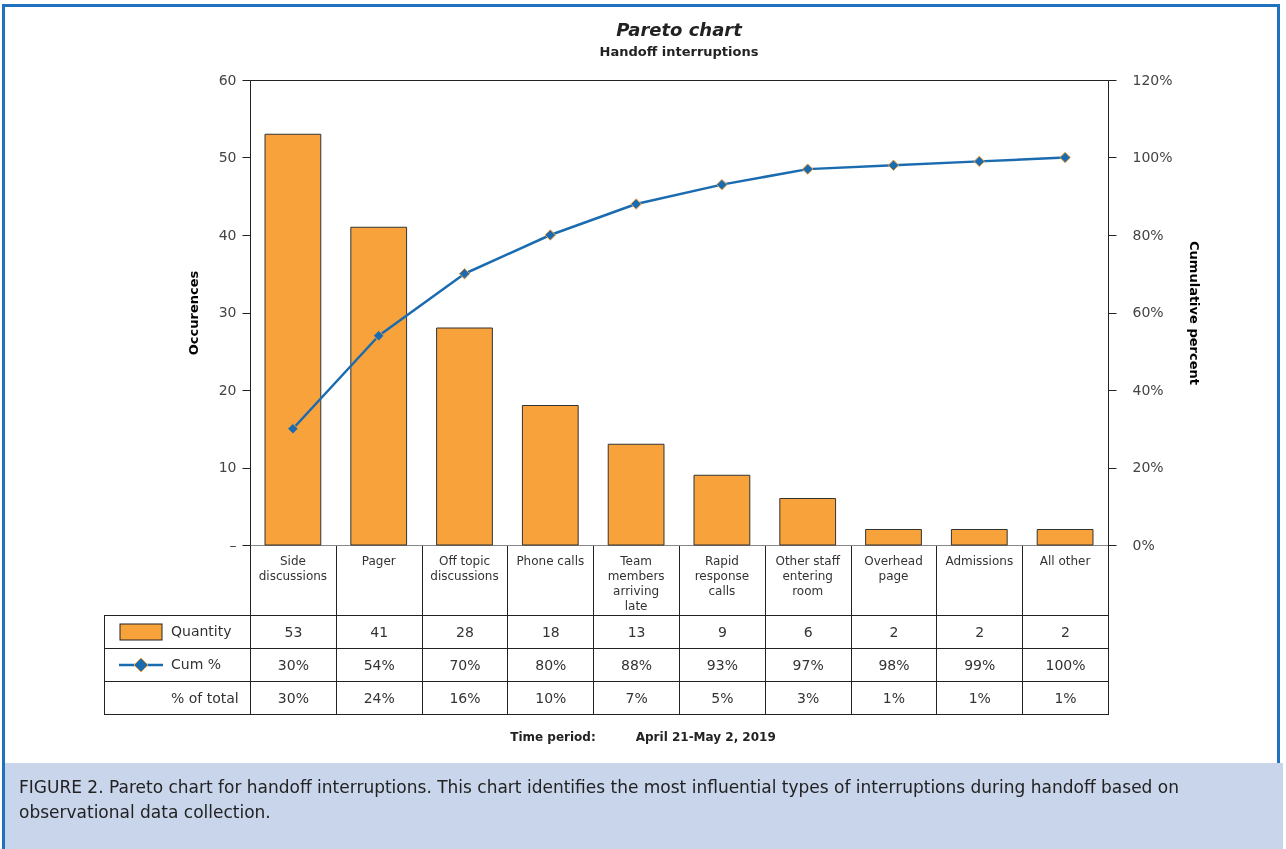  I want to click on data-label: 98%, so click(894, 665).